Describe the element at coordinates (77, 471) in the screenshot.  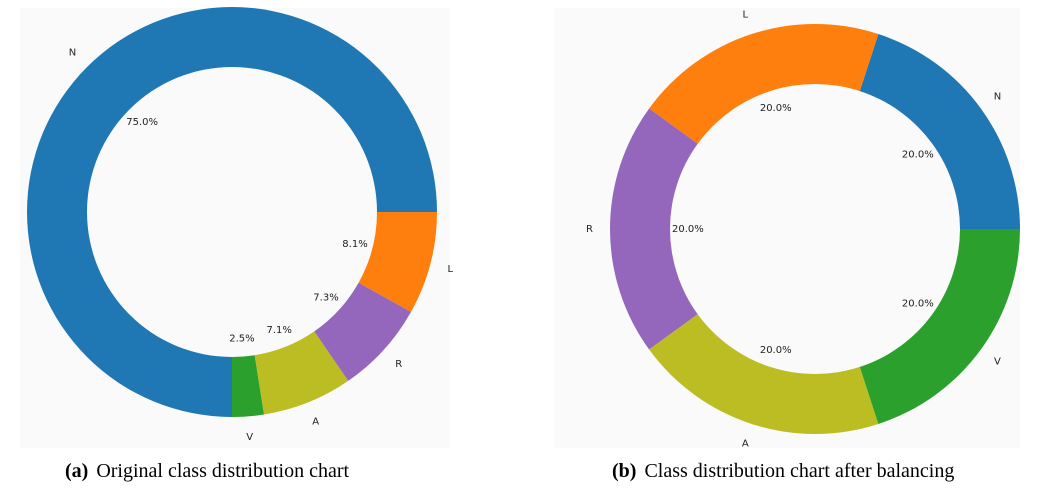
I see `caption-tag: (a)` at that location.